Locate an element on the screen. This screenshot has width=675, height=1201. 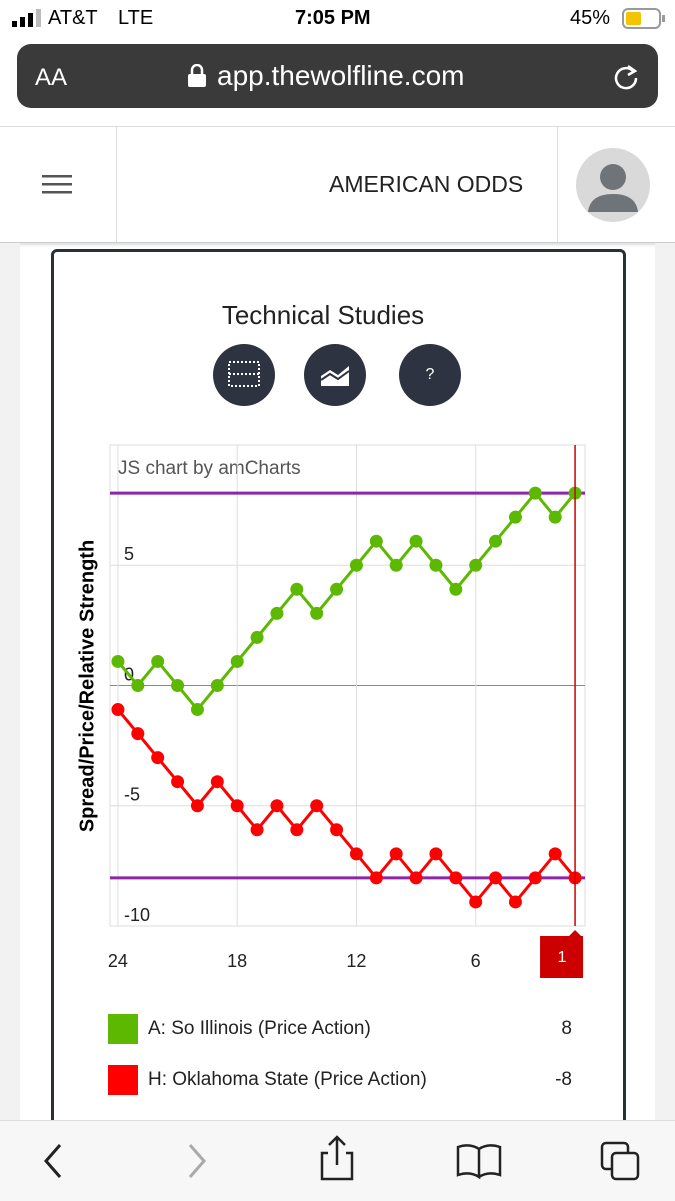
browser-toolbar is located at coordinates (337, 1160).